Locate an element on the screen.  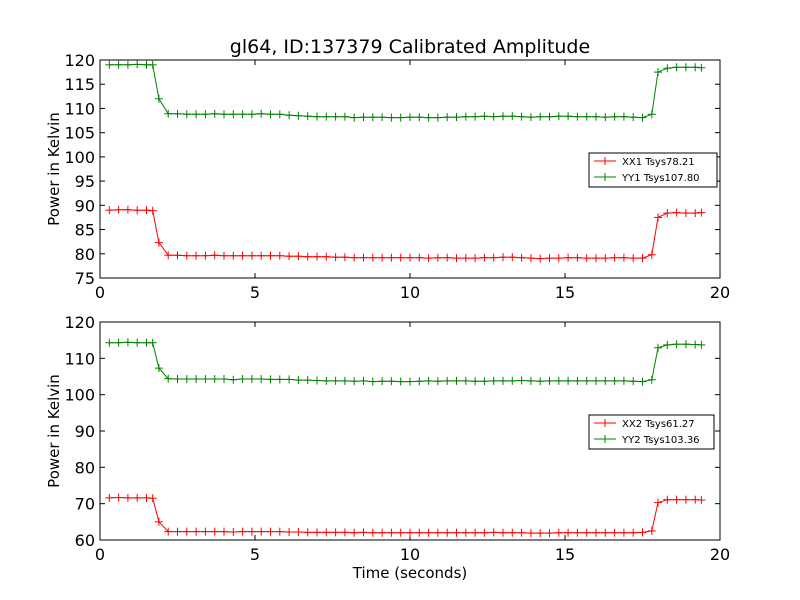
y-tick-label: 70 is located at coordinates (85, 504).